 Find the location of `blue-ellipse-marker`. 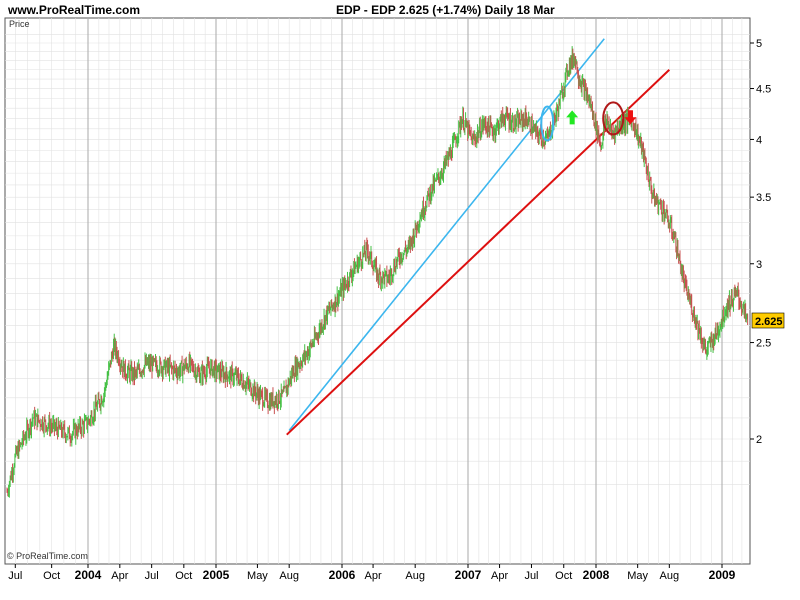

blue-ellipse-marker is located at coordinates (547, 123).